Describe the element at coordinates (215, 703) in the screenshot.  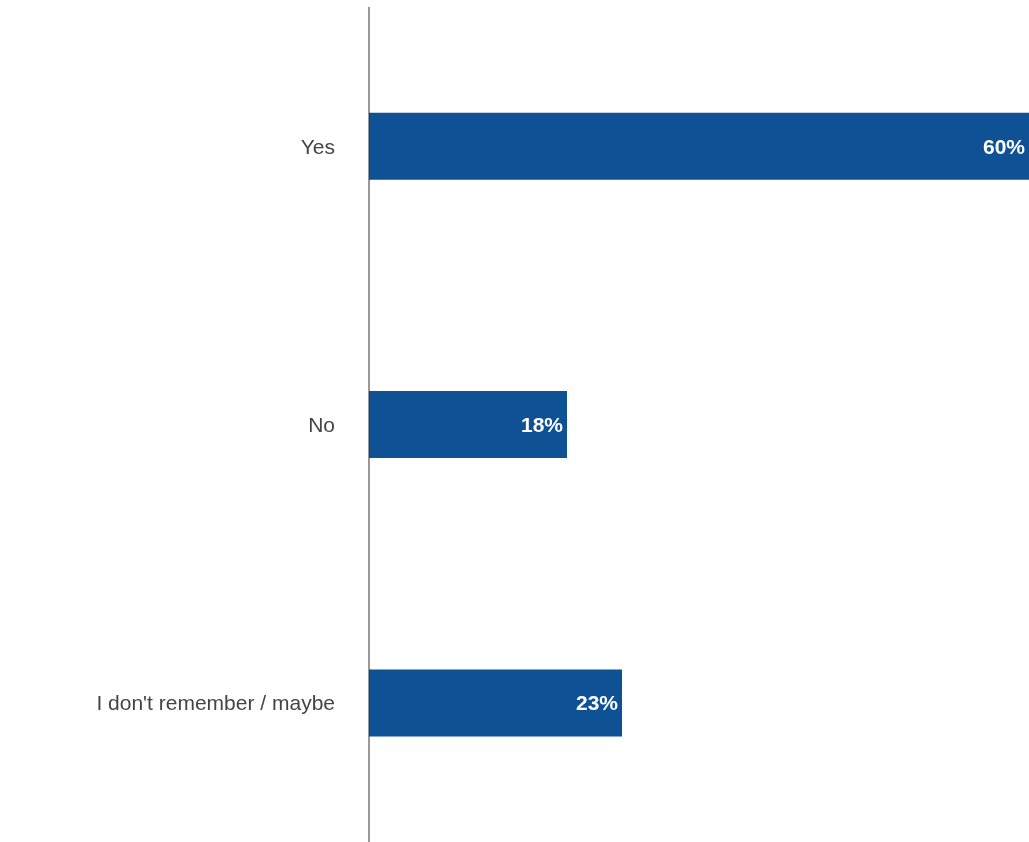
I see `y-tick-label: I don't remember / maybe` at that location.